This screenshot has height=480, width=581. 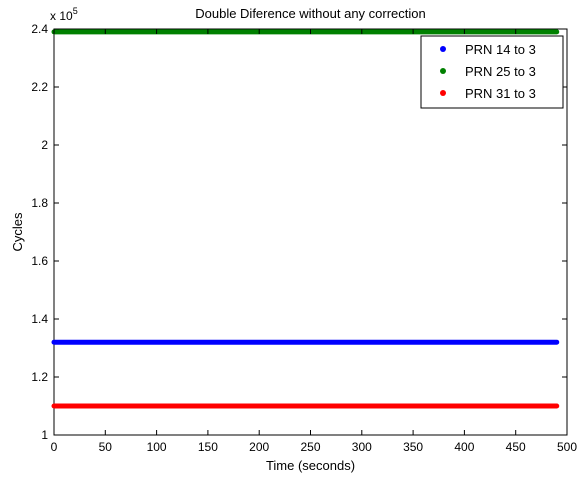 What do you see at coordinates (362, 447) in the screenshot?
I see `x-tick-label: 300` at bounding box center [362, 447].